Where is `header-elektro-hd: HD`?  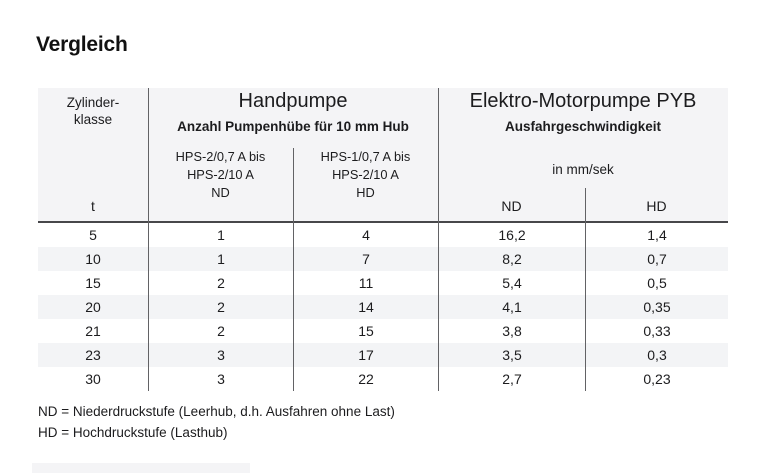
header-elektro-hd: HD is located at coordinates (656, 206).